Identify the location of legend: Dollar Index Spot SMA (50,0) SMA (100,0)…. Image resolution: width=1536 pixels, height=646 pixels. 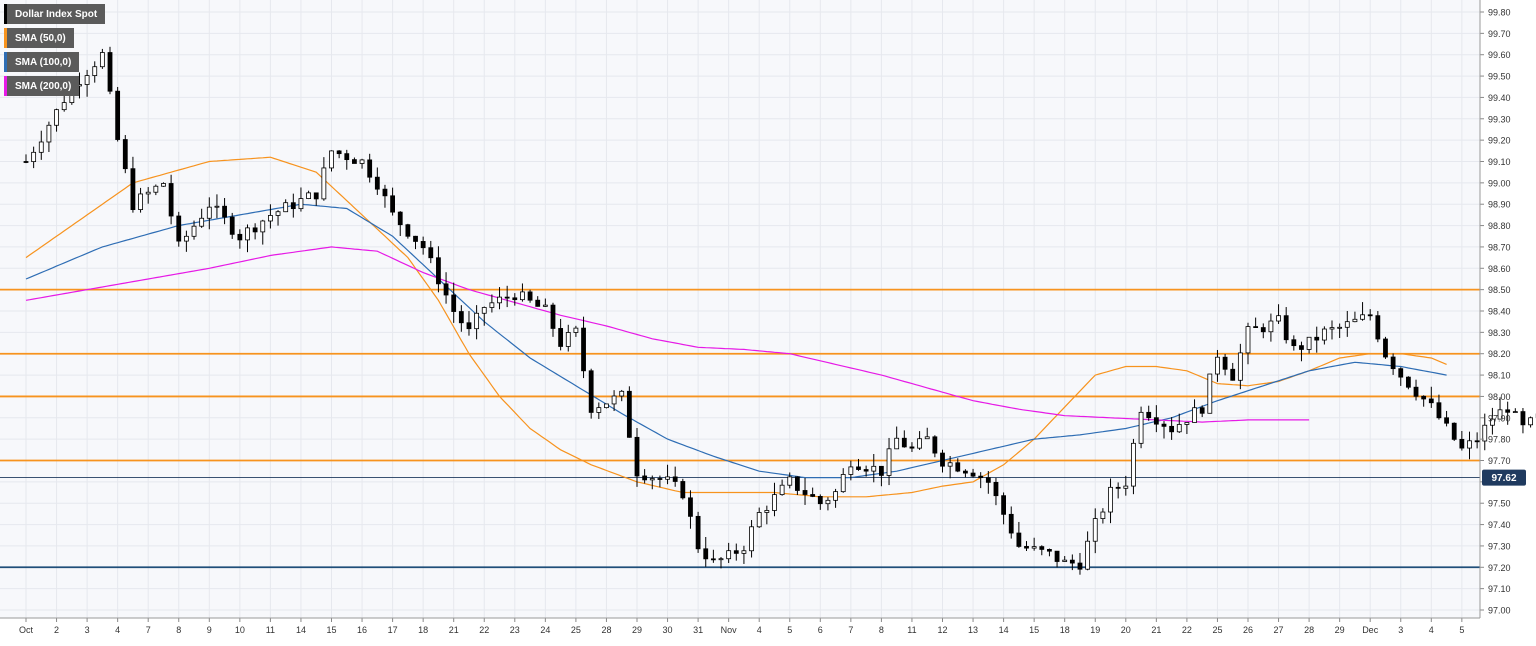
(55, 52).